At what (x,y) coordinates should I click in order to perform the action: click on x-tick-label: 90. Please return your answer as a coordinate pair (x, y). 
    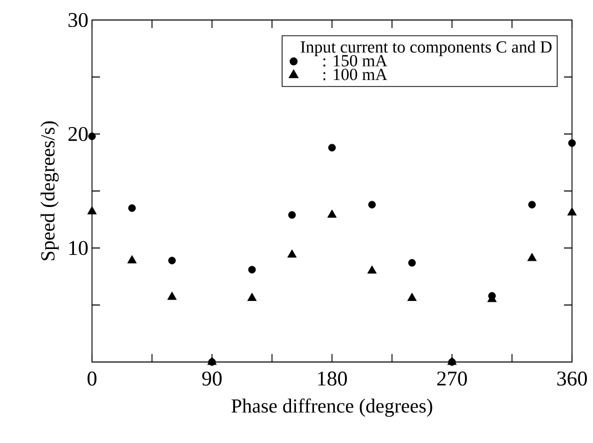
    Looking at the image, I should click on (212, 379).